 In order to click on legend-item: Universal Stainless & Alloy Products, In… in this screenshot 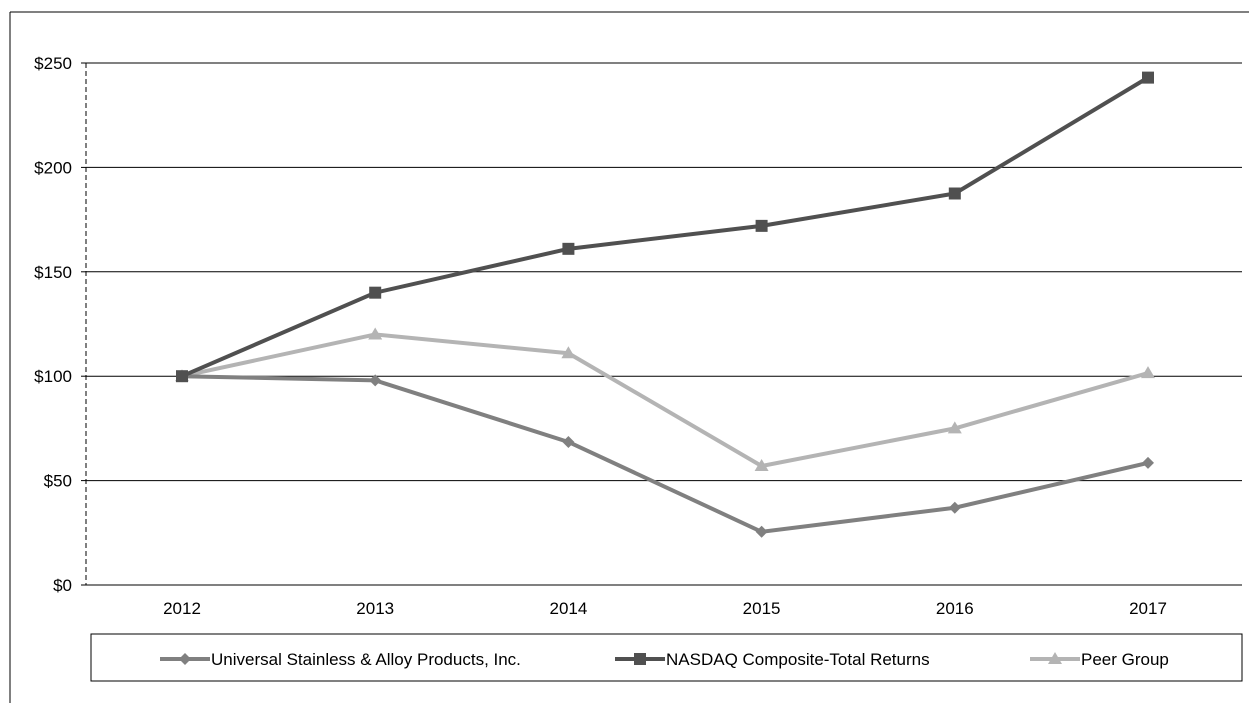, I will do `click(340, 659)`.